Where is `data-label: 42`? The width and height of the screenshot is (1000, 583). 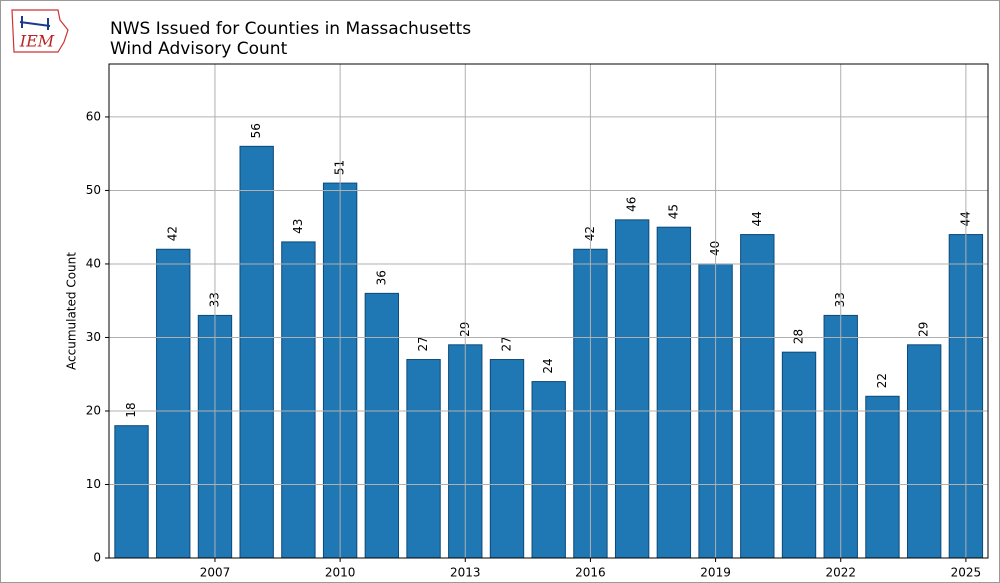 data-label: 42 is located at coordinates (173, 233).